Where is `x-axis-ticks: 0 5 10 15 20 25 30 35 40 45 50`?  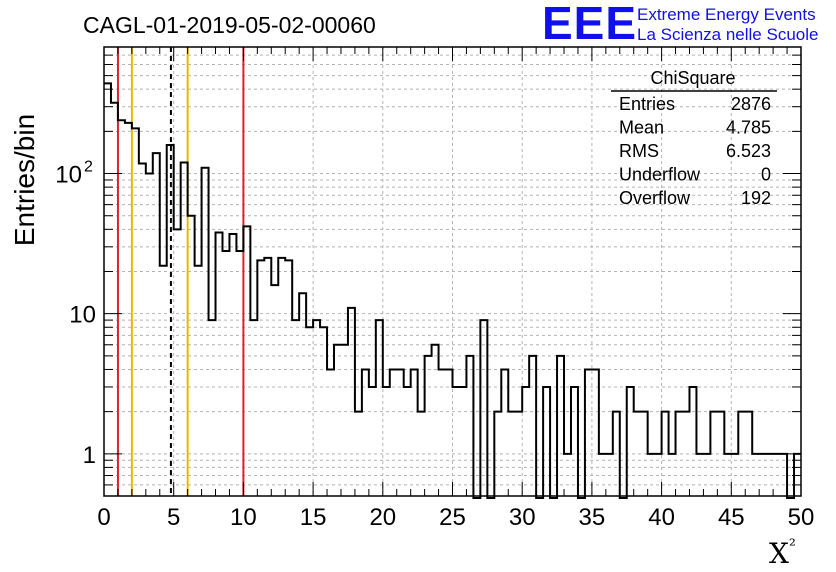
x-axis-ticks: 0 5 10 15 20 25 30 35 40 45 50 is located at coordinates (455, 517).